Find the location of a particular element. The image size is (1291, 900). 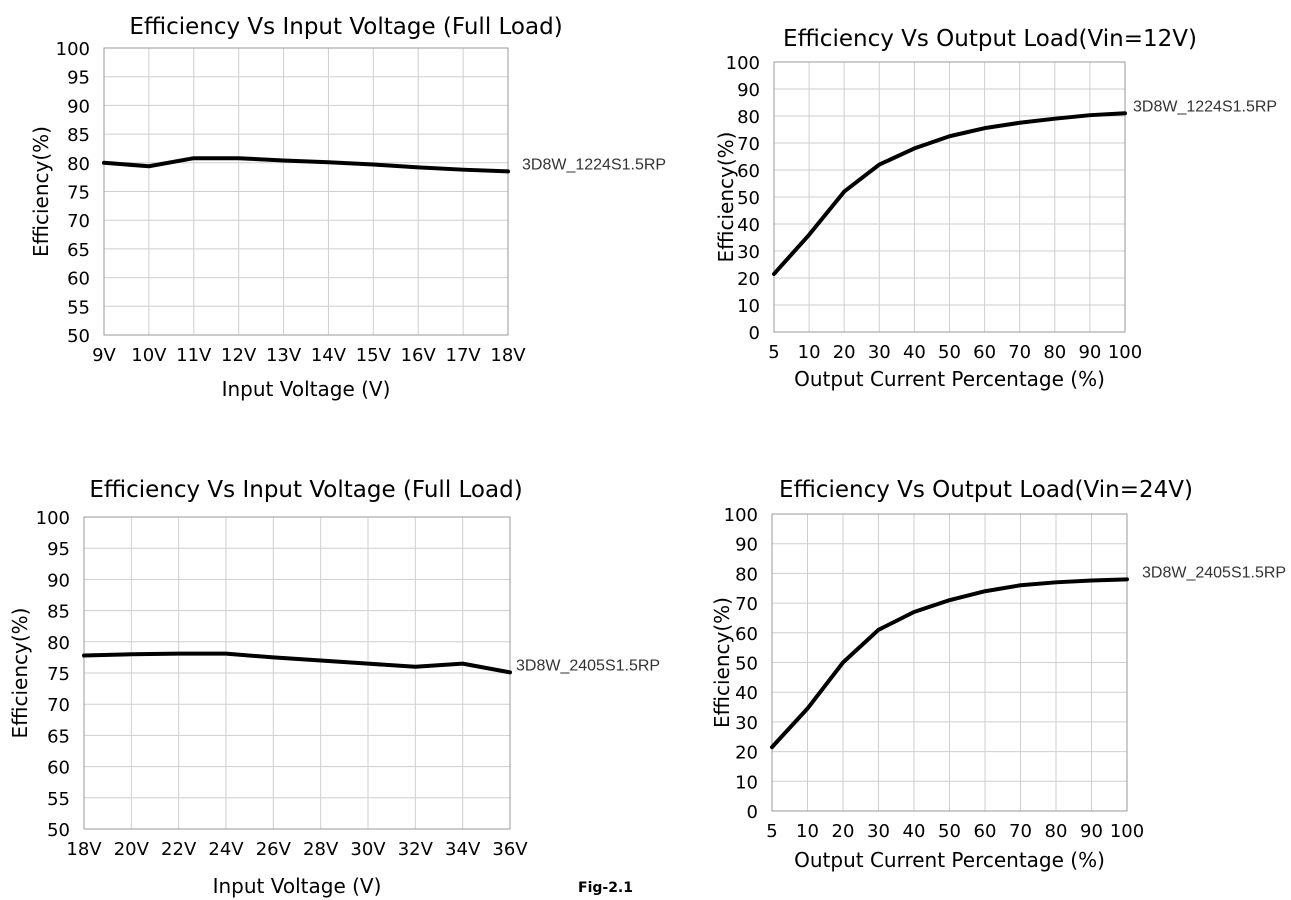

x-tick-label: 22V is located at coordinates (179, 849).